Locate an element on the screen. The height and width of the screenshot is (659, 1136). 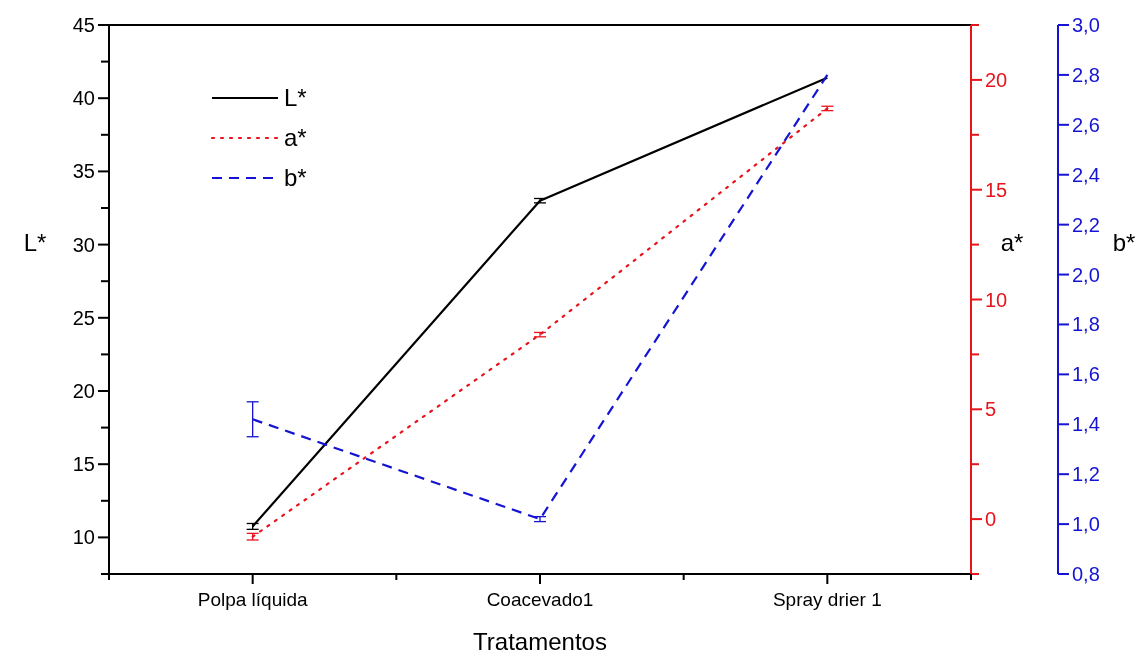
legend-label: L* is located at coordinates (295, 98).